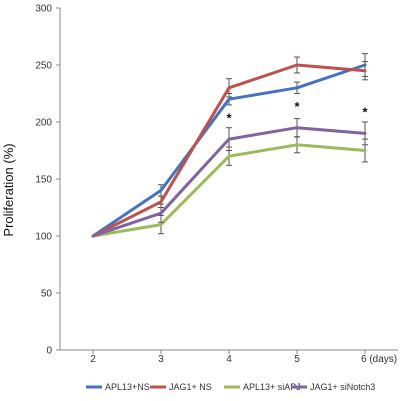 This screenshot has width=400, height=401. I want to click on legend-label: JAG1+ NS, so click(190, 387).